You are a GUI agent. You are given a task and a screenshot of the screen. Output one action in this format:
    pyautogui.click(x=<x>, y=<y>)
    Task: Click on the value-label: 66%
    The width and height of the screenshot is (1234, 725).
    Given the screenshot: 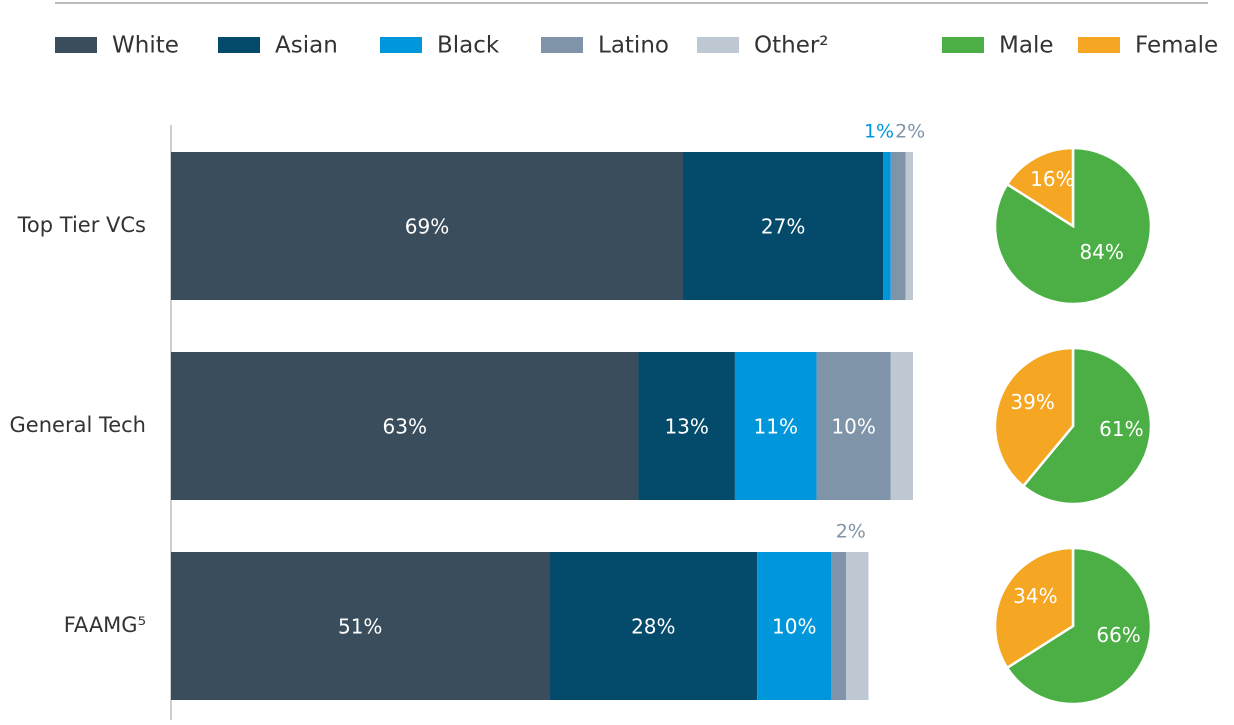 What is the action you would take?
    pyautogui.click(x=1118, y=635)
    